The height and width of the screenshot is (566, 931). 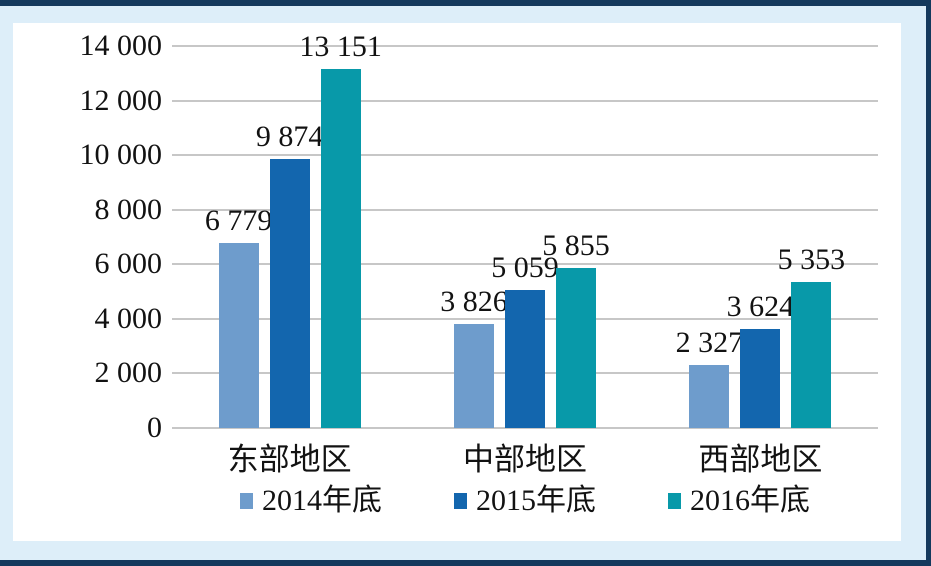 I want to click on bar-value-label: 6 779, so click(x=238, y=221).